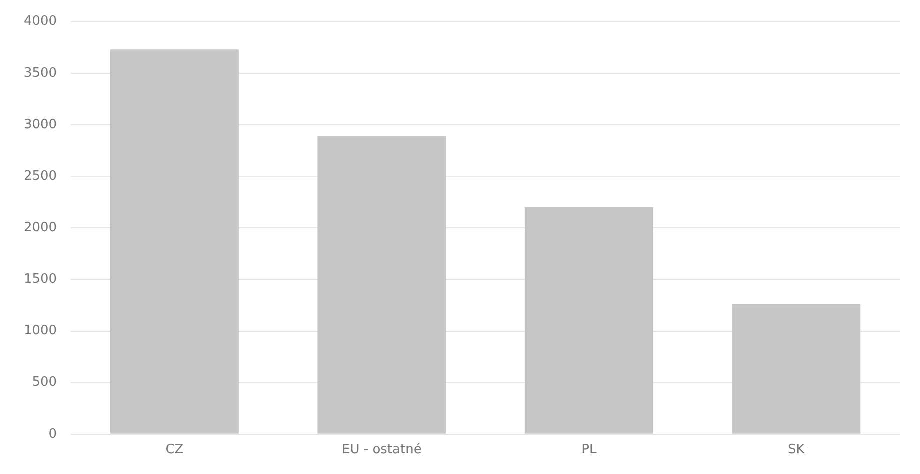  What do you see at coordinates (45, 382) in the screenshot?
I see `y-tick-label: 500` at bounding box center [45, 382].